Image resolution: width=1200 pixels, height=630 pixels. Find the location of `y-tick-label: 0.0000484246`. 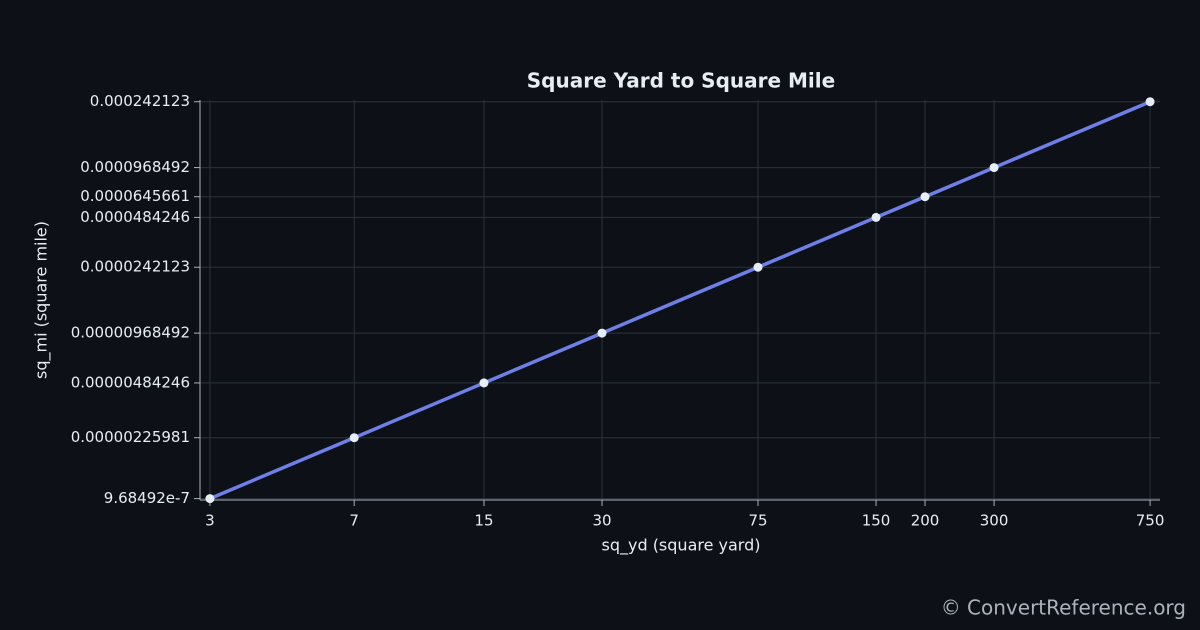

y-tick-label: 0.0000484246 is located at coordinates (135, 217).